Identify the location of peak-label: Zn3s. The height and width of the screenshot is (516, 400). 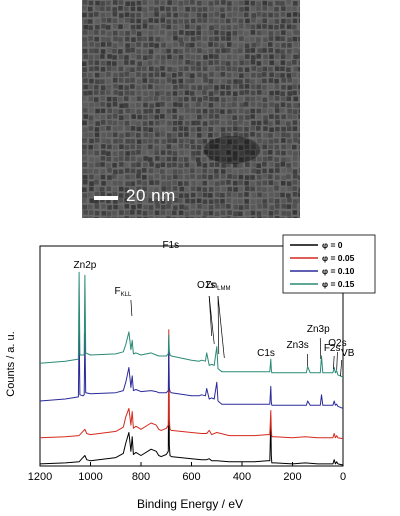
(298, 345).